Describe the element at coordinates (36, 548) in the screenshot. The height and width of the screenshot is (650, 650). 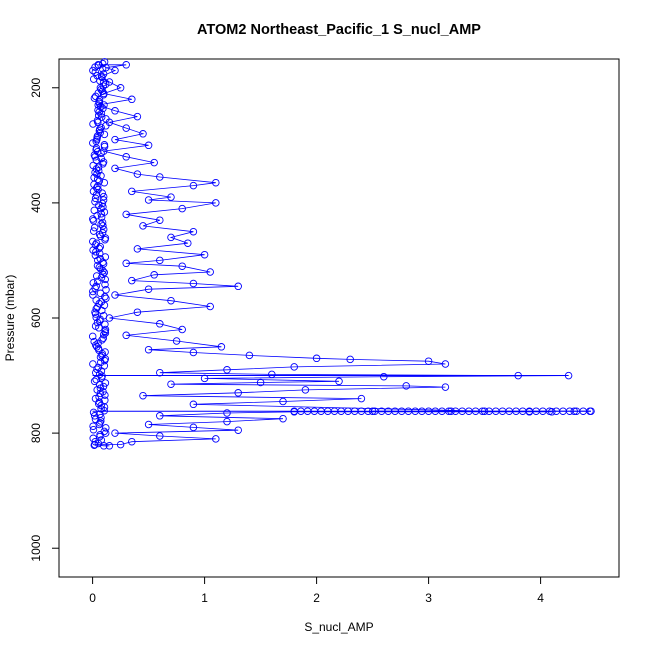
I see `y-tick-label: 1000` at that location.